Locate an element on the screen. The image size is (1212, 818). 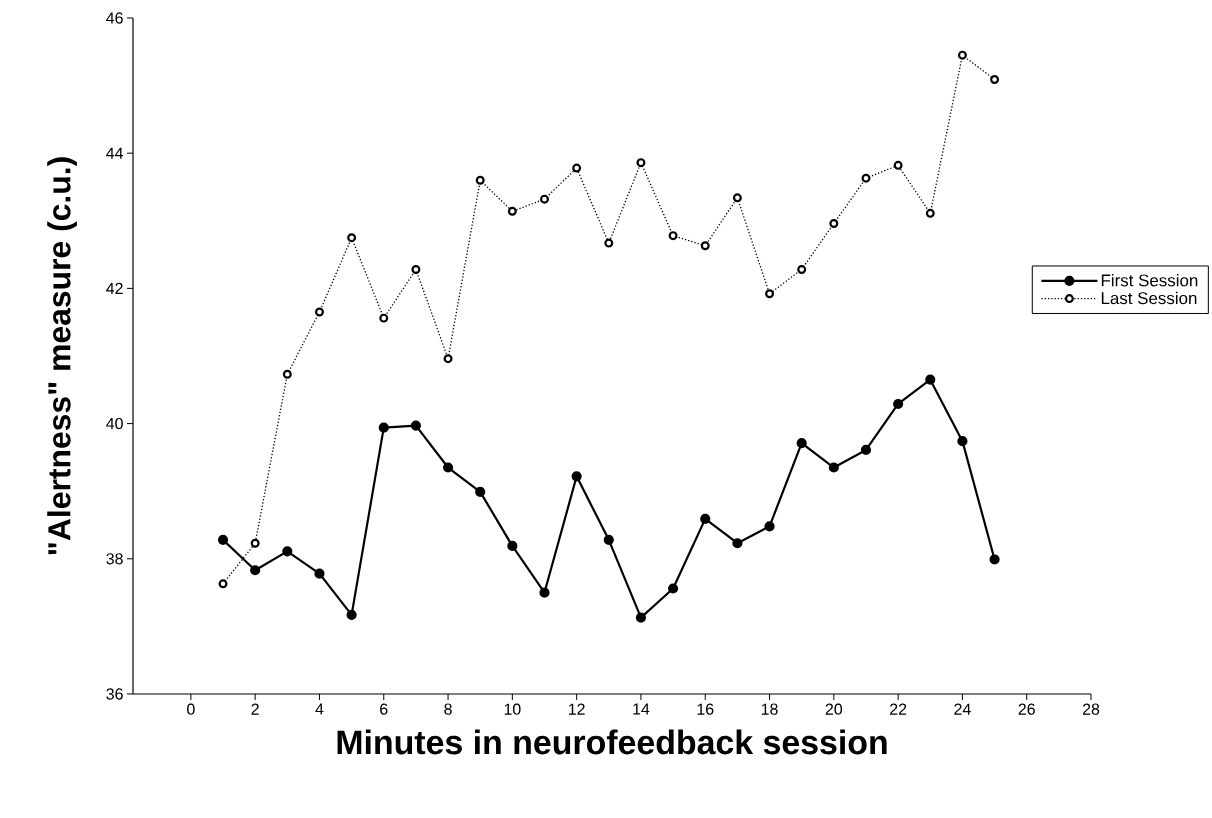
y-tick-label: 40 is located at coordinates (114, 423).